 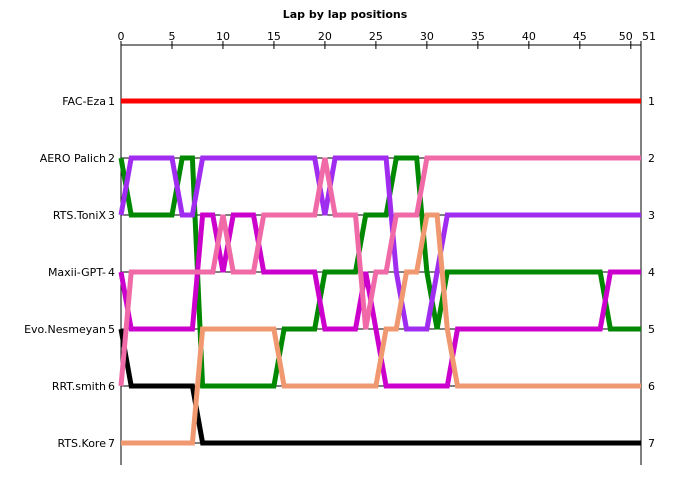 What do you see at coordinates (478, 36) in the screenshot?
I see `x-tick-label: 35` at bounding box center [478, 36].